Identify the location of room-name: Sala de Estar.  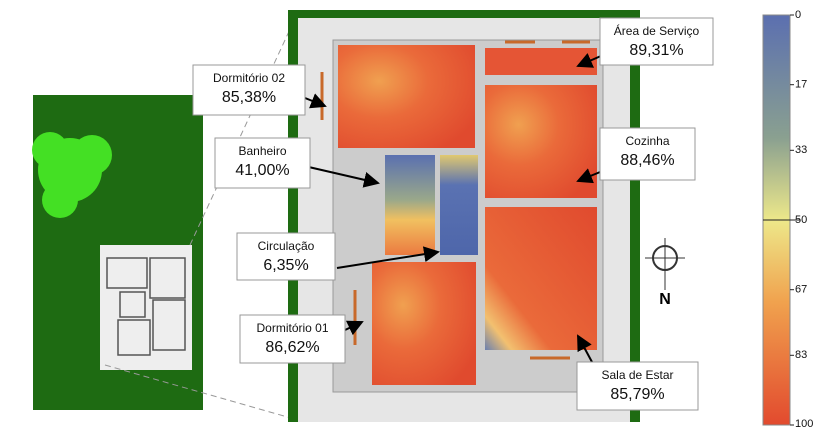
(637, 375).